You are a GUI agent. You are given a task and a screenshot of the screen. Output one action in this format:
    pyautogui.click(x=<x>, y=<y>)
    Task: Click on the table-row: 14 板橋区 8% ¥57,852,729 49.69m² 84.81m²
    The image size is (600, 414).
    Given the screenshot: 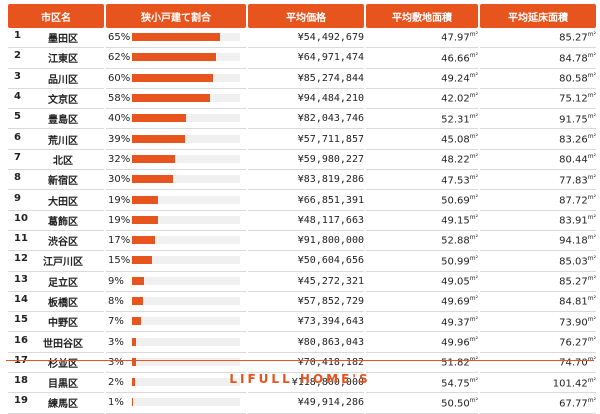 What is the action you would take?
    pyautogui.click(x=302, y=302)
    